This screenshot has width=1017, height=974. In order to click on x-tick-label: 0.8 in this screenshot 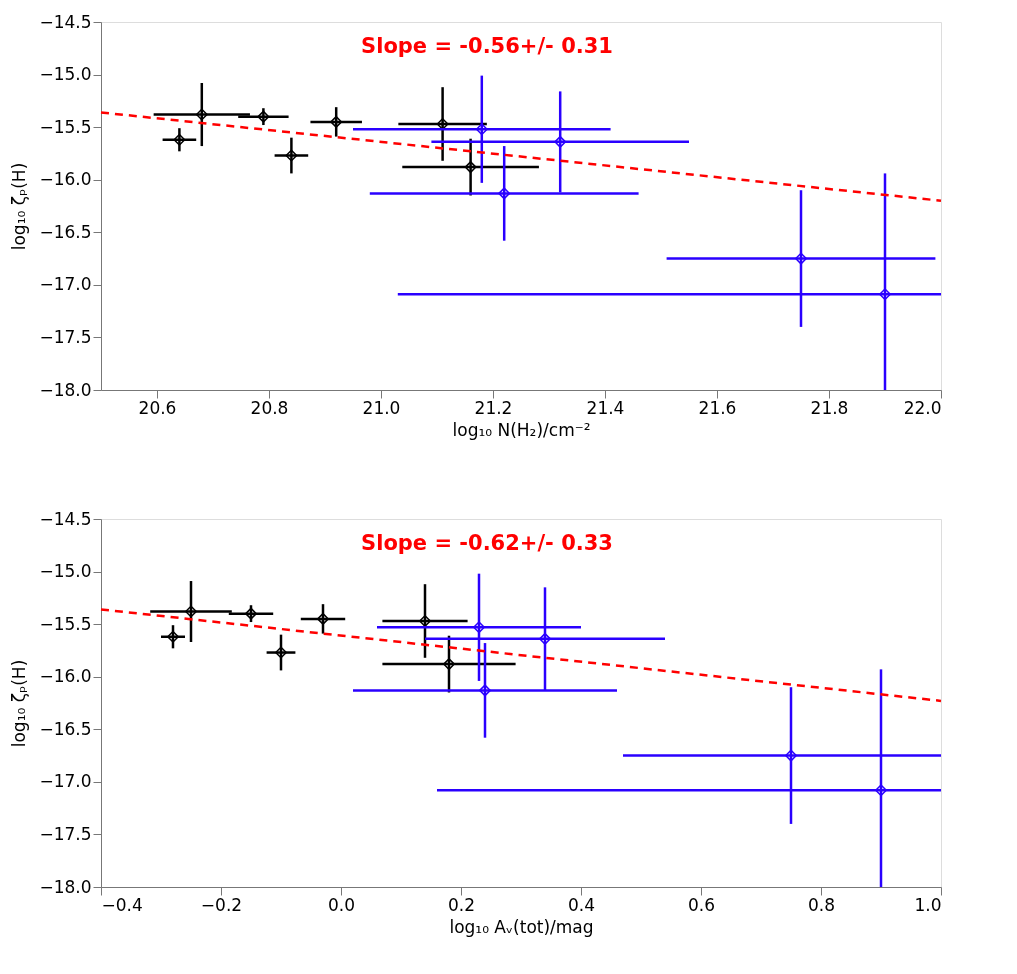, I will do `click(821, 904)`.